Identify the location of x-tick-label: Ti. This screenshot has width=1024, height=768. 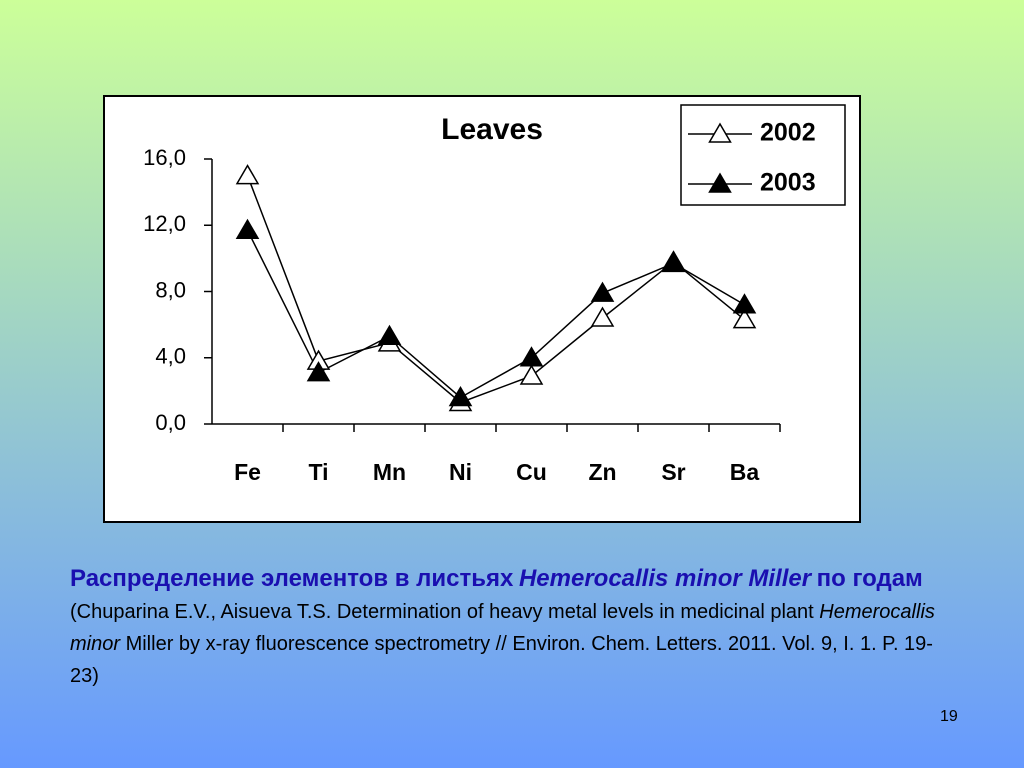
(318, 472).